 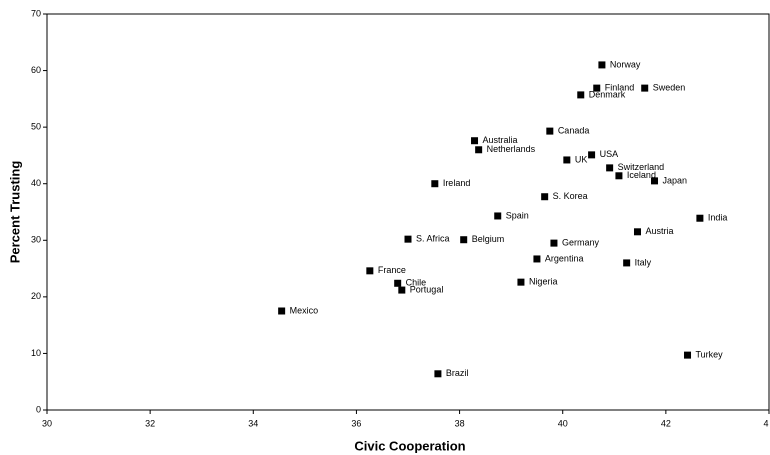 What do you see at coordinates (460, 423) in the screenshot?
I see `x-tick-label: 38` at bounding box center [460, 423].